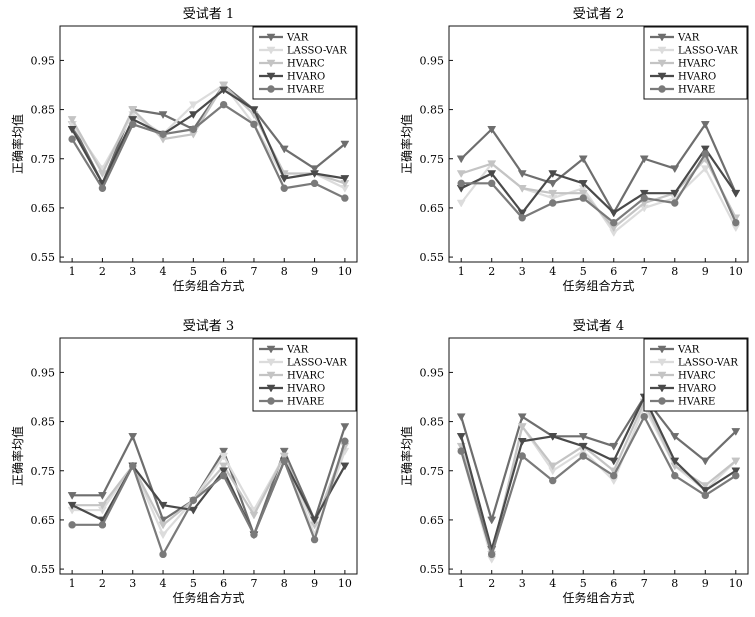 The height and width of the screenshot is (617, 755). What do you see at coordinates (406, 456) in the screenshot?
I see `y-axis-label: 正确率均值` at bounding box center [406, 456].